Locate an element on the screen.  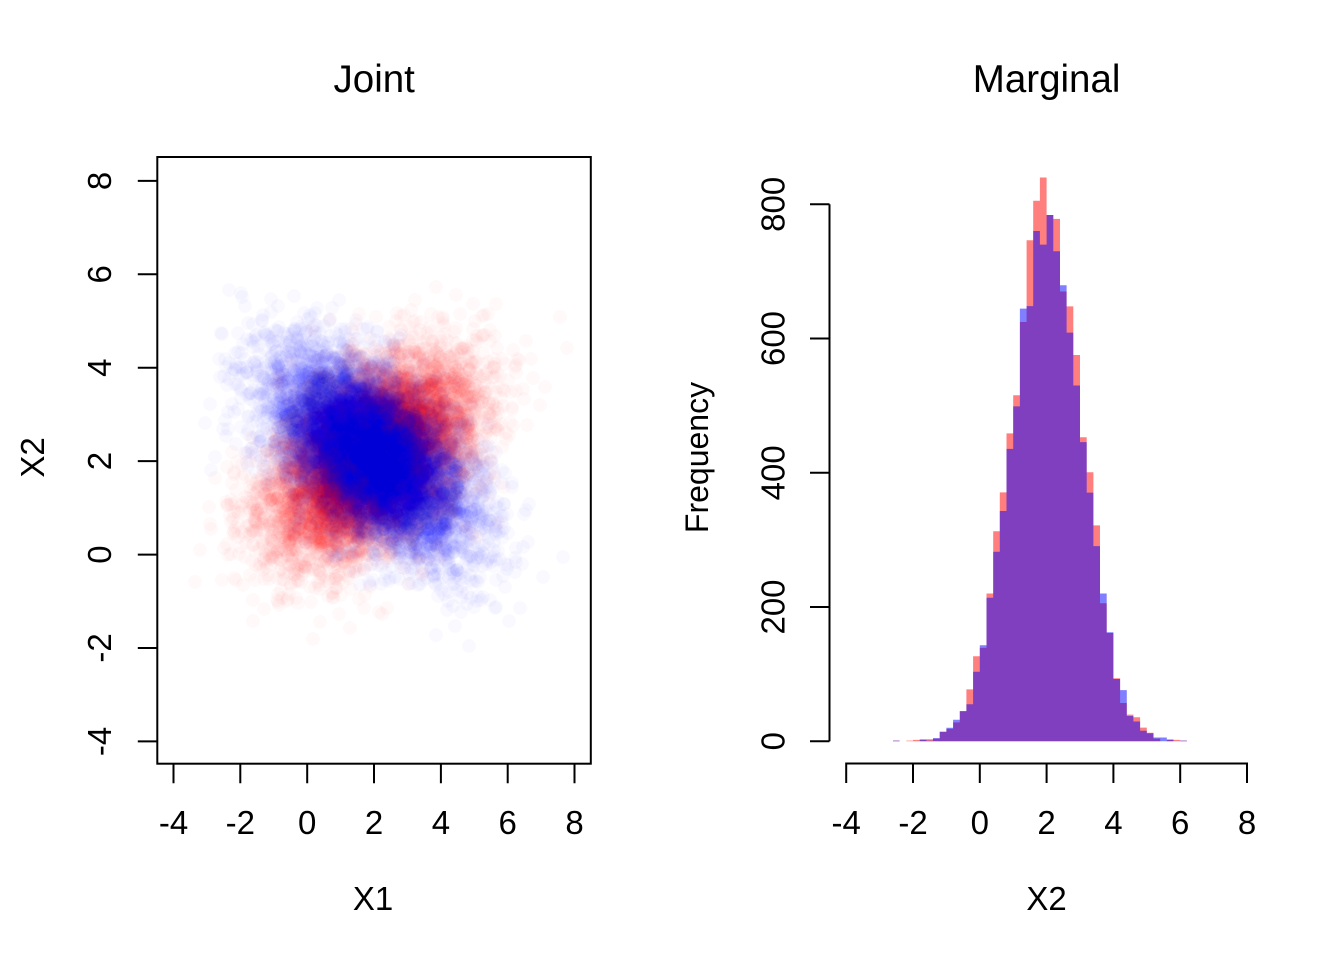
svg-text: X1 is located at coordinates (373, 898).